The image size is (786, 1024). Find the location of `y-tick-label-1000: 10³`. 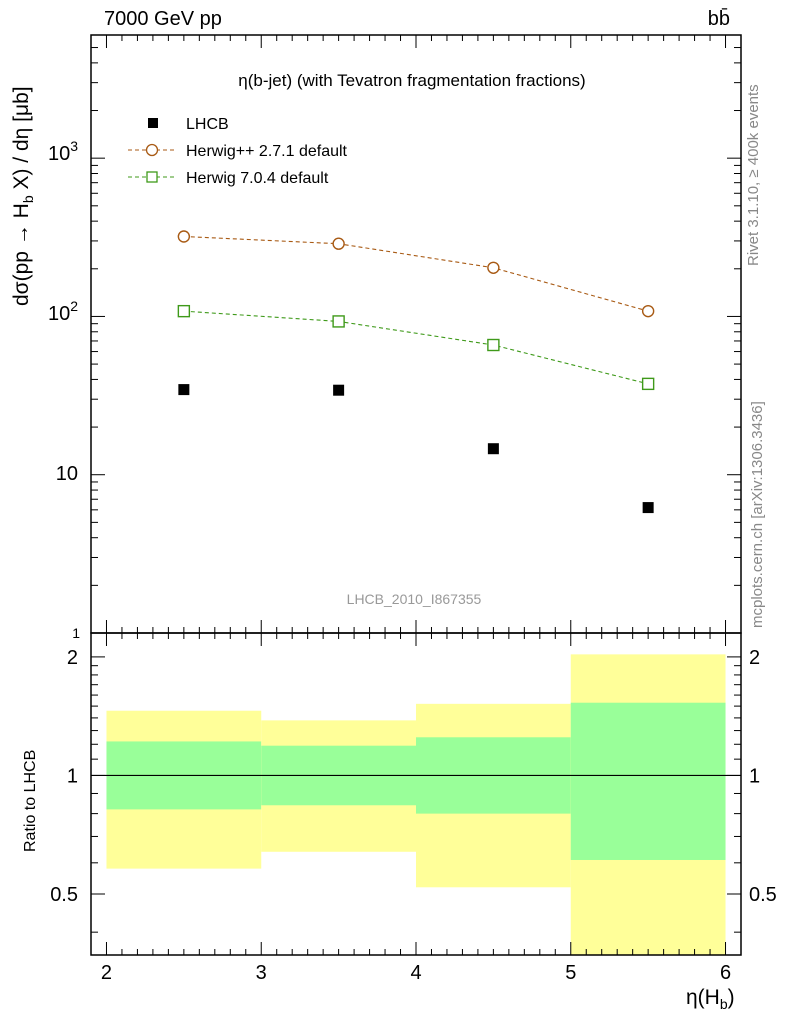

y-tick-label-1000: 10³ is located at coordinates (63, 151).